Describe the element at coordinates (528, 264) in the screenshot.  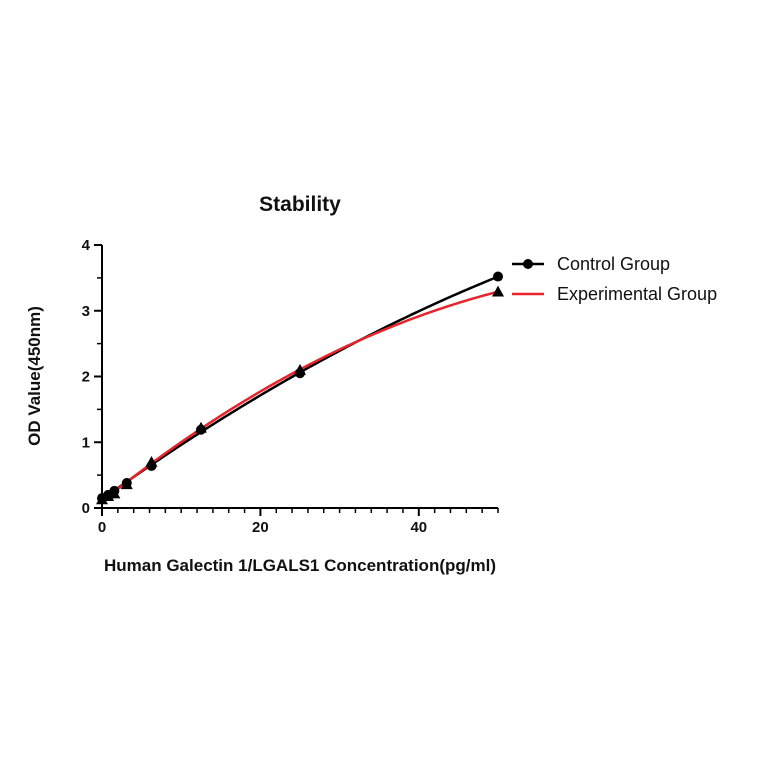
I see `legend-marker-control` at that location.